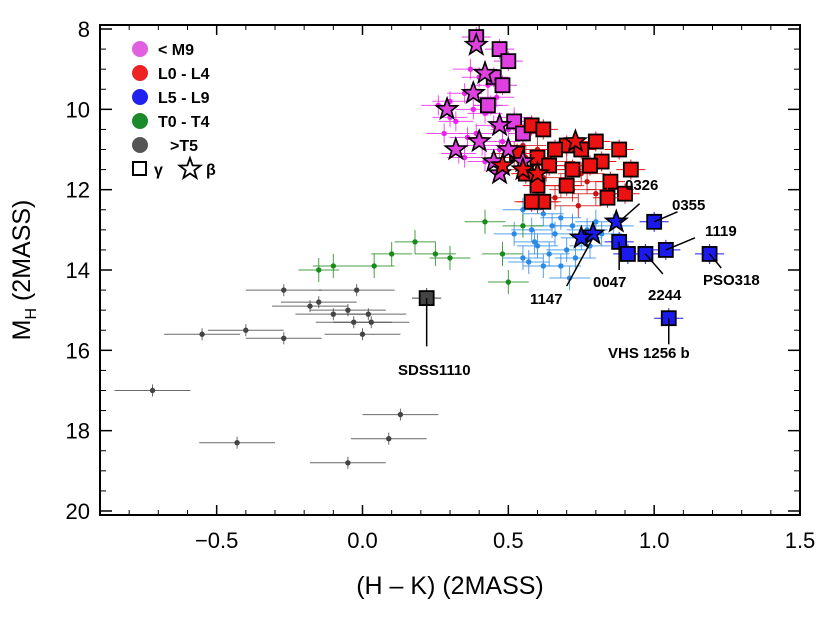 The image size is (830, 623). What do you see at coordinates (531, 140) in the screenshot?
I see `beta-points-layer` at bounding box center [531, 140].